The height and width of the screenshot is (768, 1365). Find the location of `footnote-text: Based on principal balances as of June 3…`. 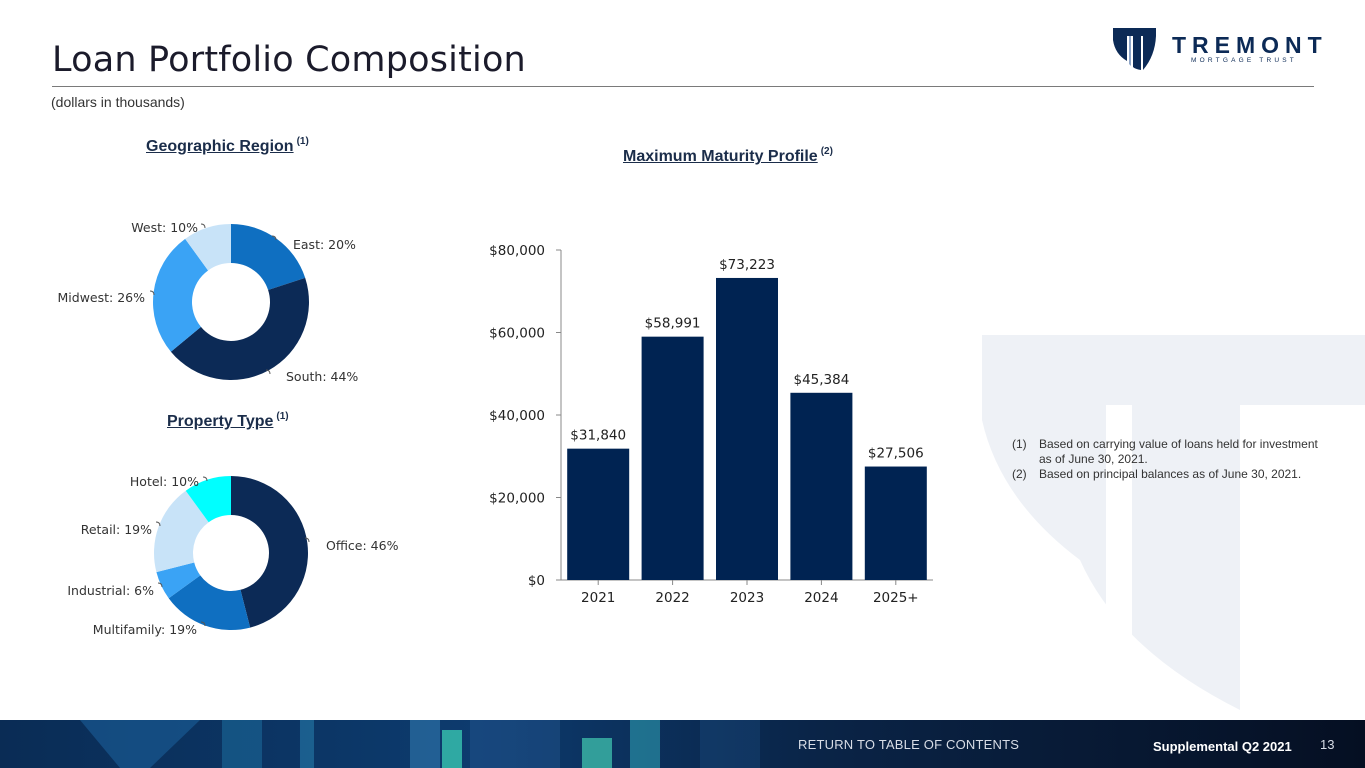

footnote-text: Based on principal balances as of June 3… is located at coordinates (1170, 474).